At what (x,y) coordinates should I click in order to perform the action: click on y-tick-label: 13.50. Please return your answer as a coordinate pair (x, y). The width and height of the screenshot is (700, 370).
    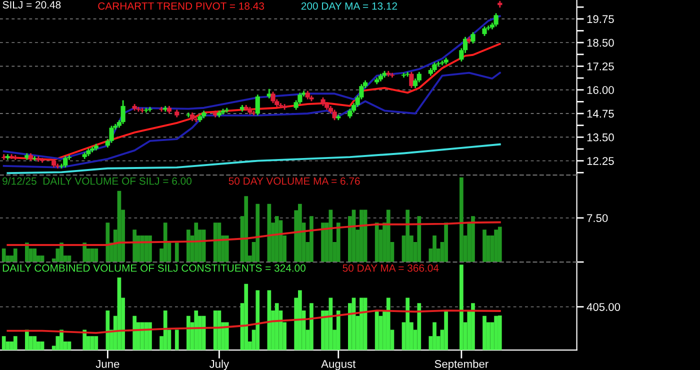
    Looking at the image, I should click on (600, 137).